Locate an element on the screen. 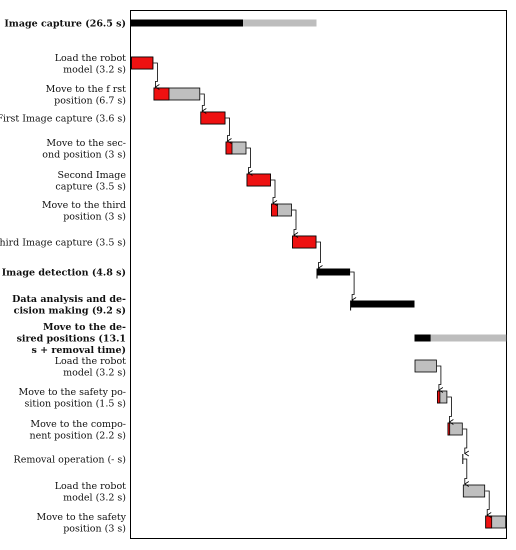  task-label-line: Data analysis and de- is located at coordinates (69, 299).